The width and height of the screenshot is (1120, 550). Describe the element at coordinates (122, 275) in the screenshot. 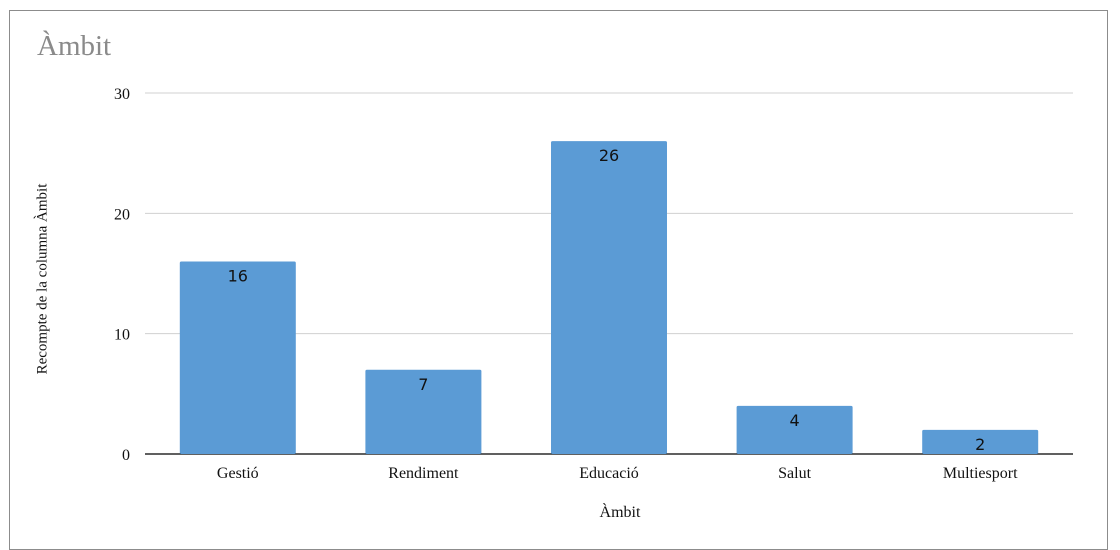

I see `y-tick-labels: 0 10 20 30` at that location.